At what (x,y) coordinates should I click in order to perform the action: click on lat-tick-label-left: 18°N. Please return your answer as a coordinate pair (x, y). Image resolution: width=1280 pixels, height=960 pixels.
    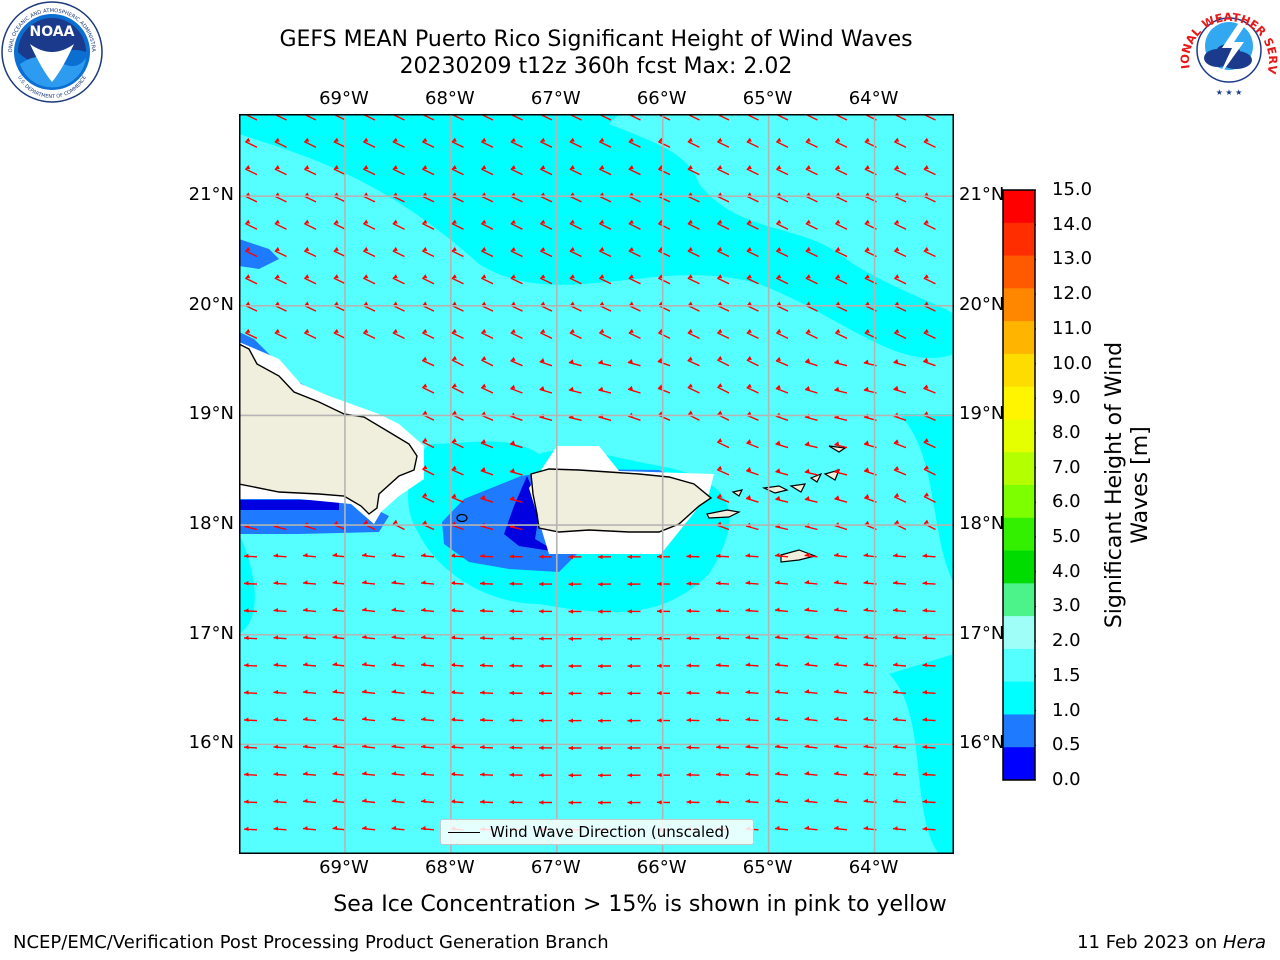
    Looking at the image, I should click on (211, 524).